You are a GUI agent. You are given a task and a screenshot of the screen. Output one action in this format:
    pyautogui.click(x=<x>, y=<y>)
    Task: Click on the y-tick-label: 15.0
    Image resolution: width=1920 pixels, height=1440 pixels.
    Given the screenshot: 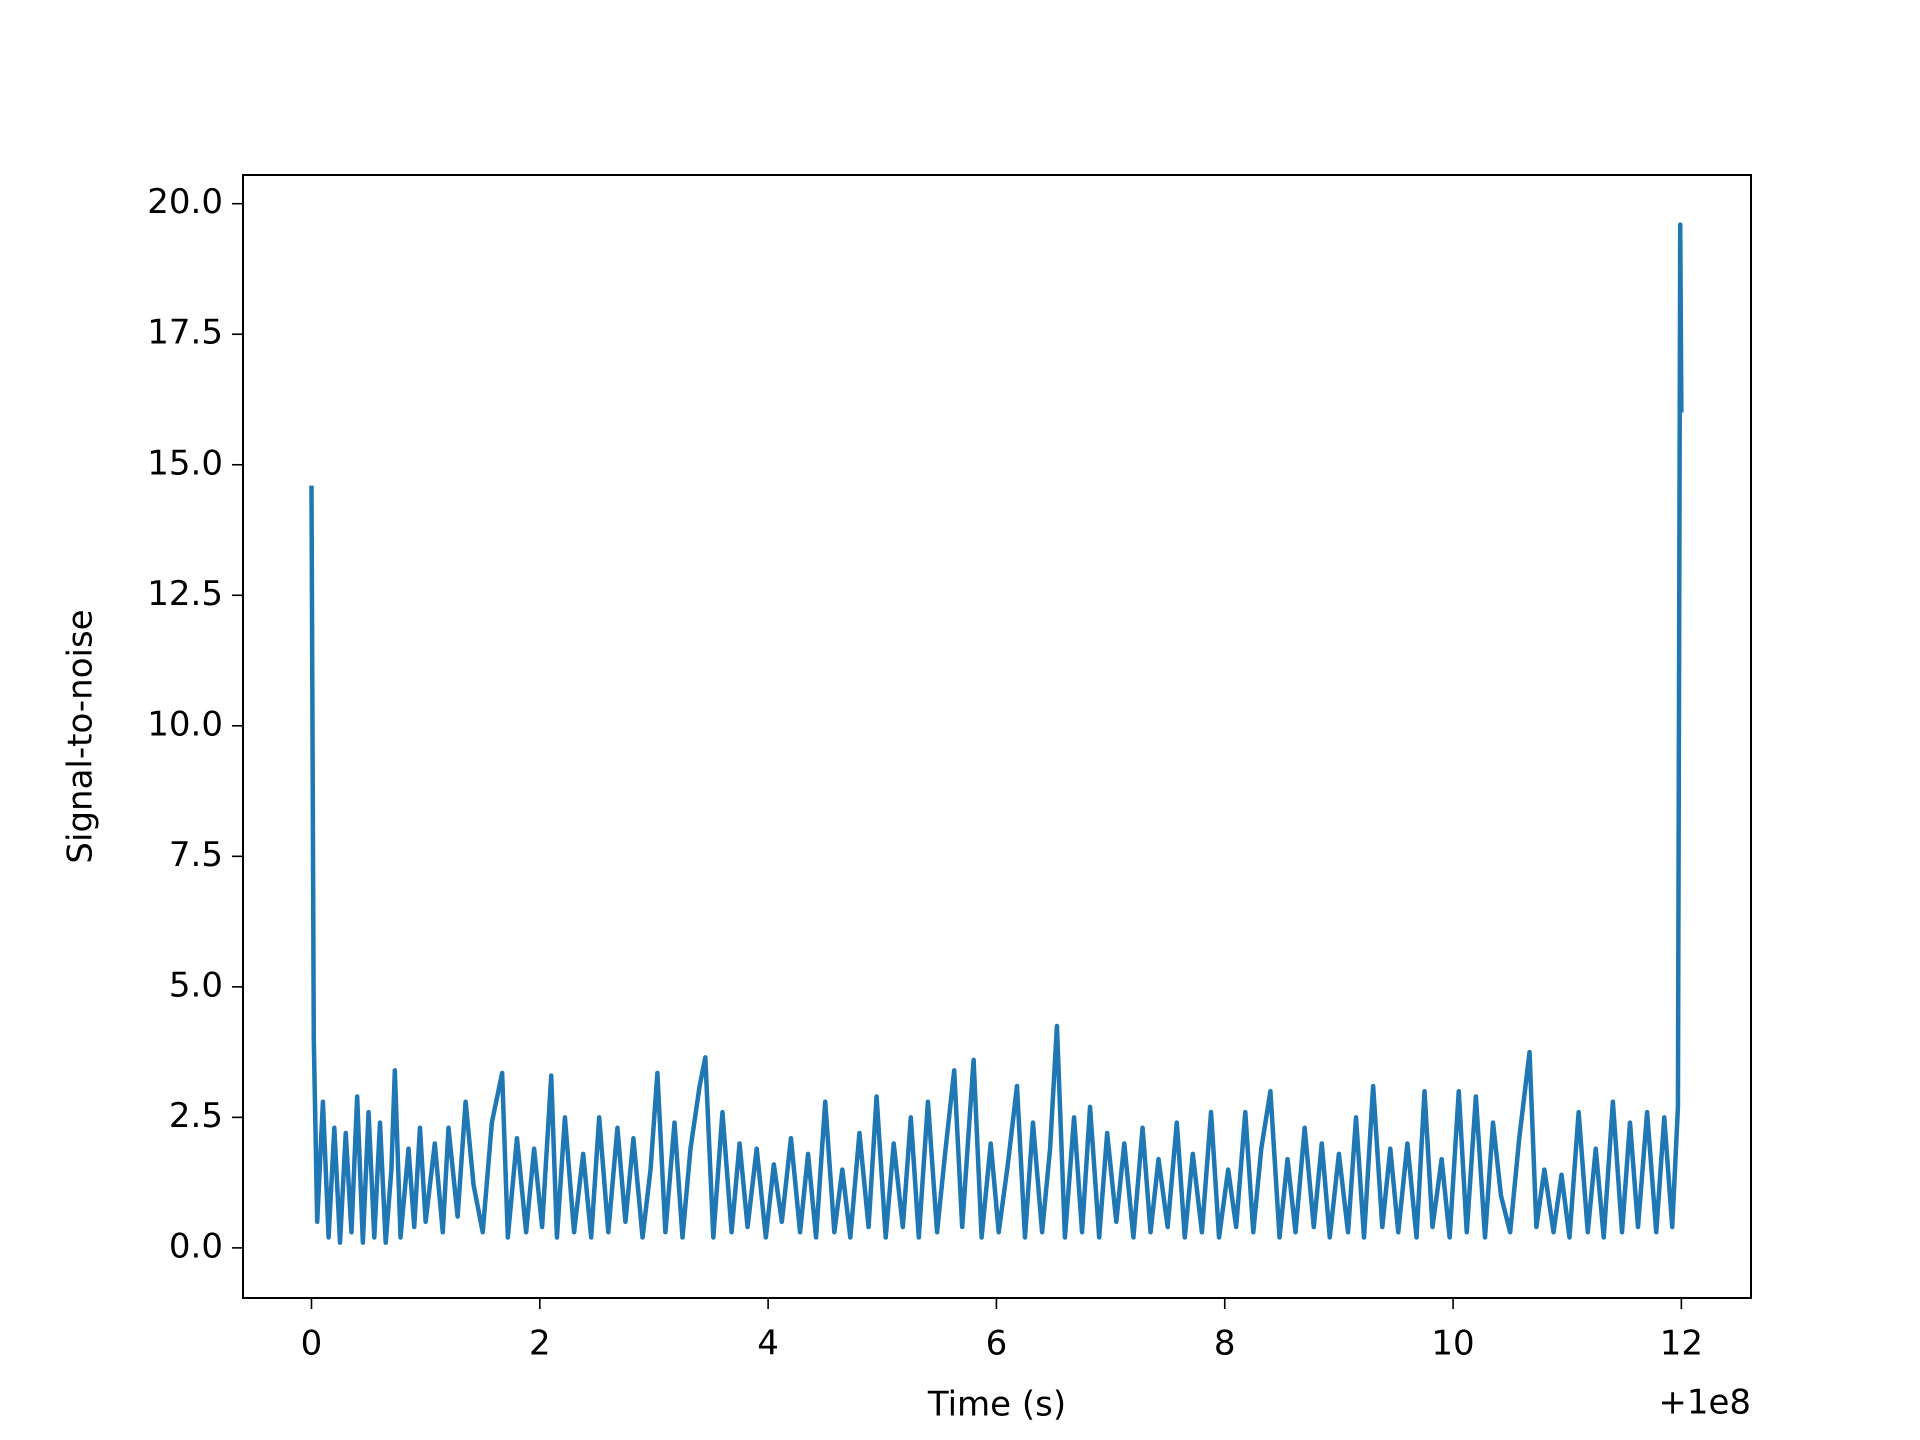 What is the action you would take?
    pyautogui.click(x=185, y=463)
    